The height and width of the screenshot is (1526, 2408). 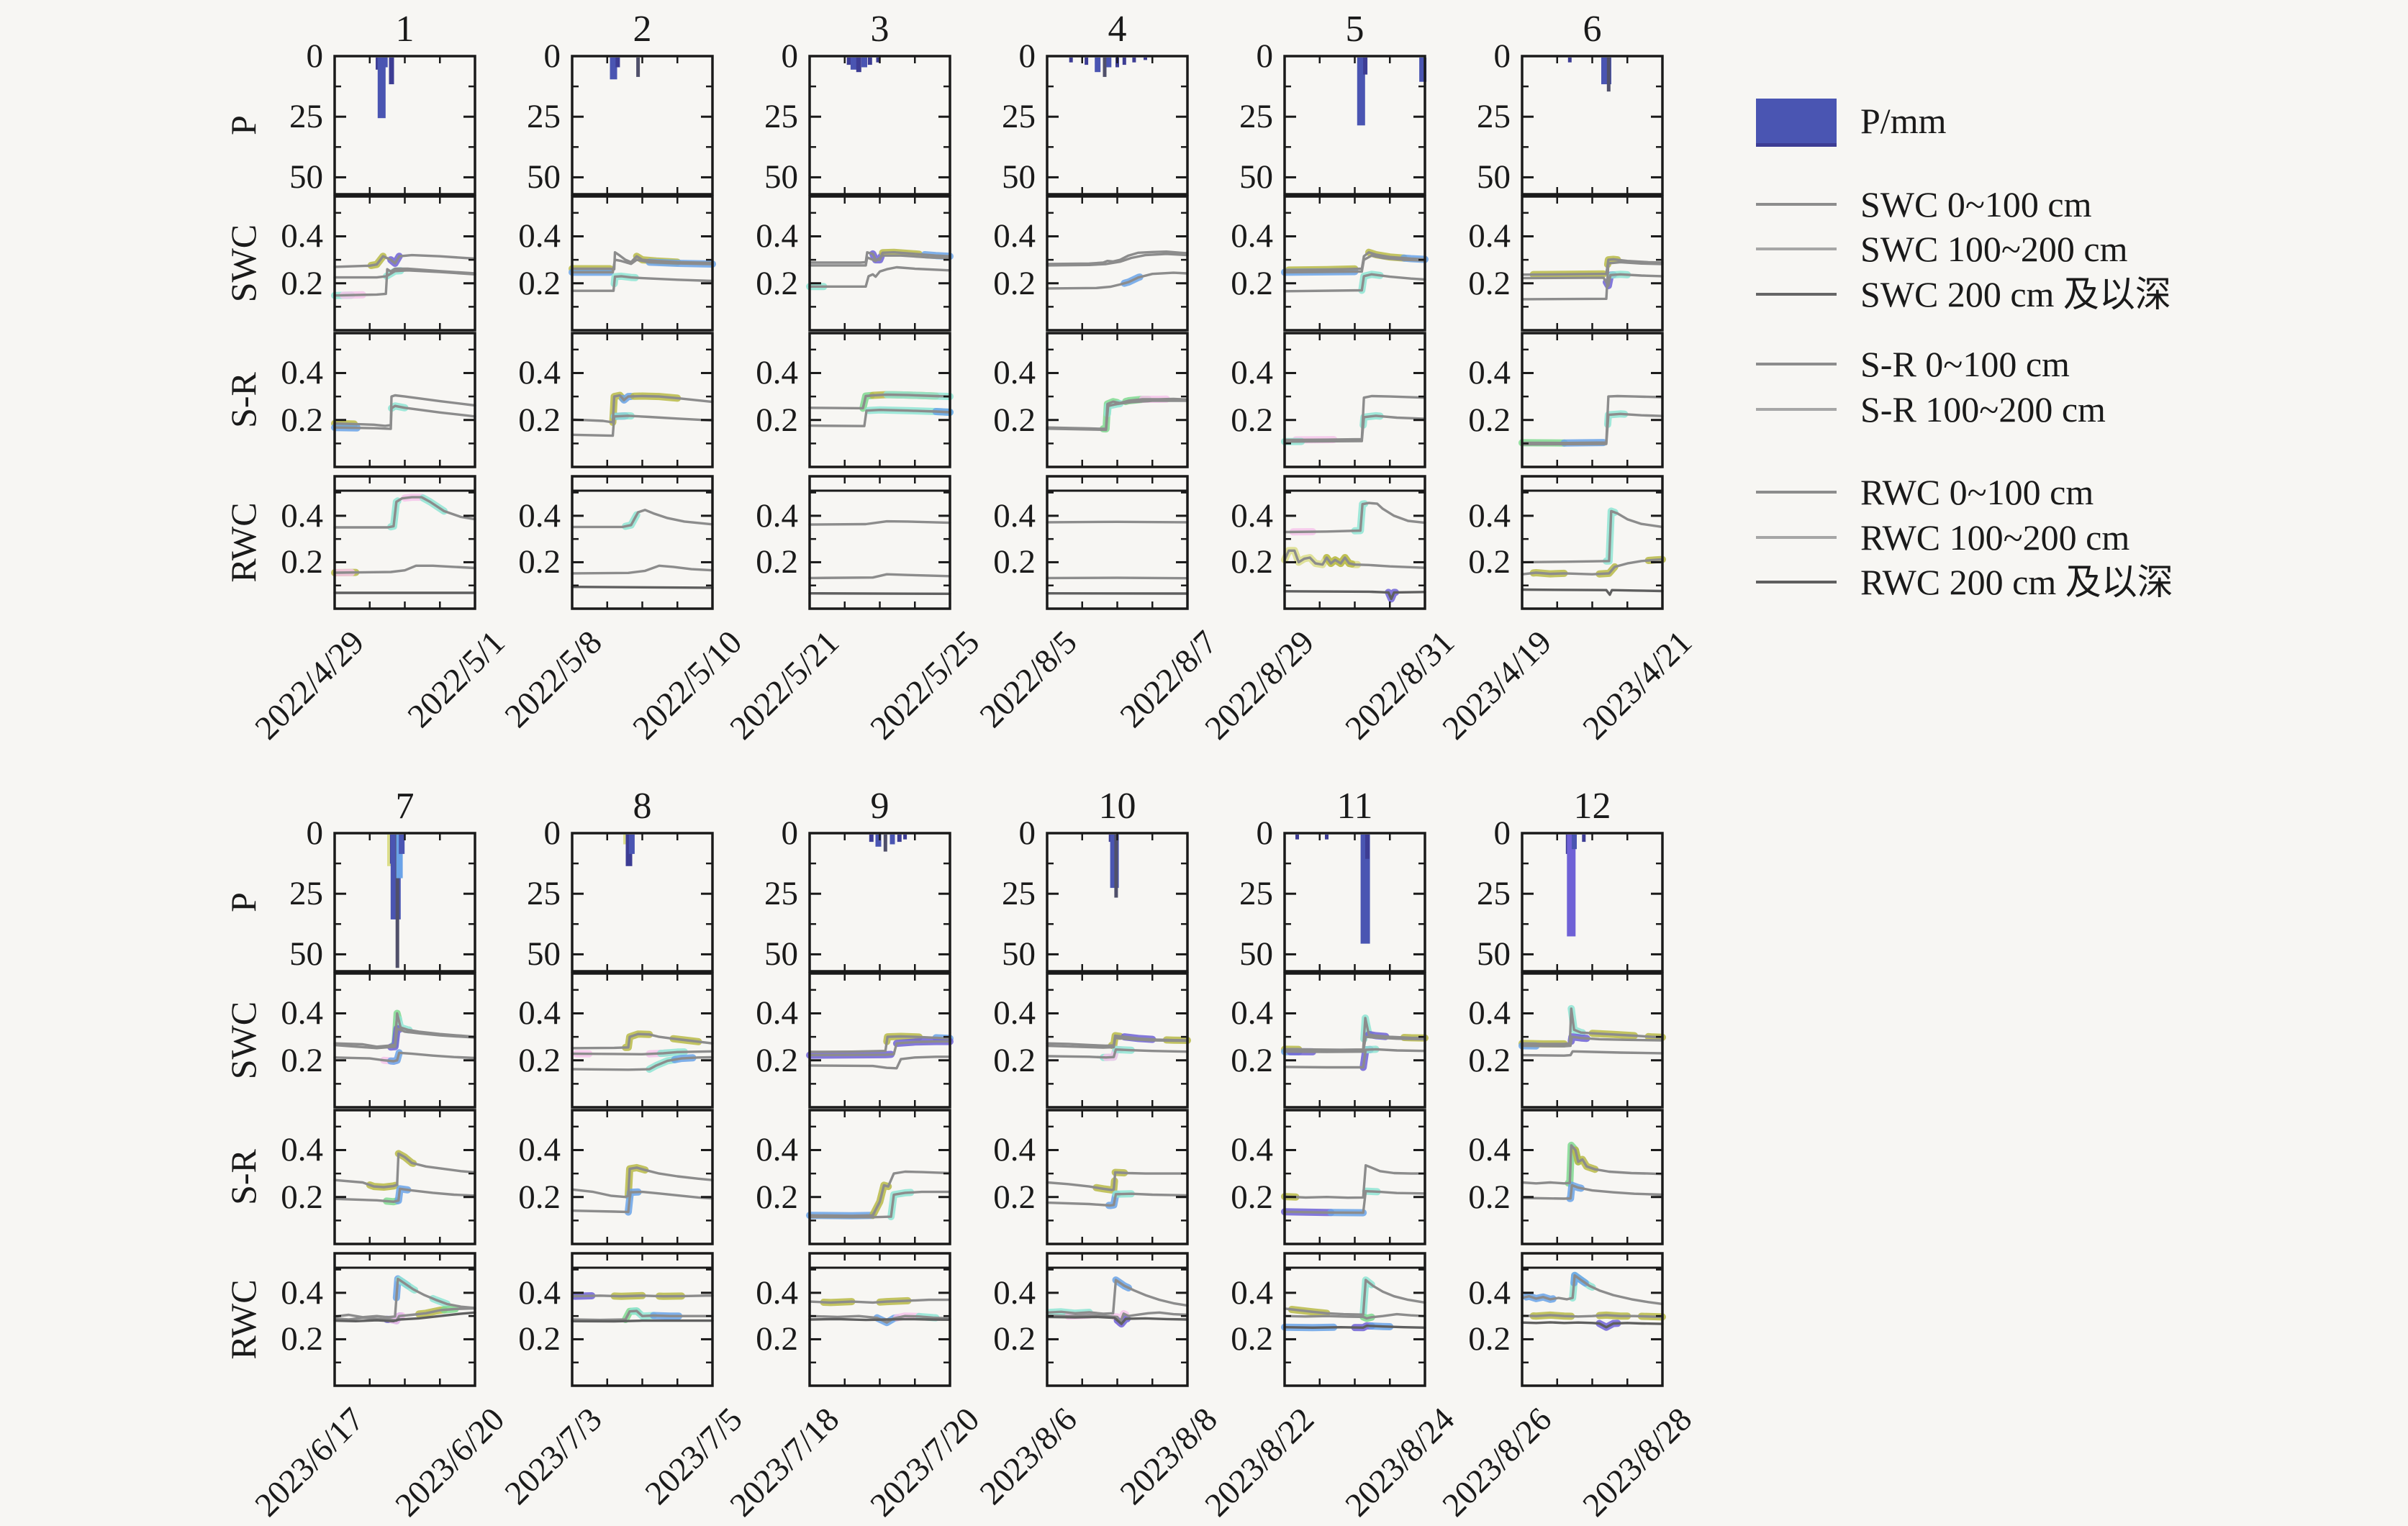 What do you see at coordinates (1592, 30) in the screenshot?
I see `panel-title-6: 6` at bounding box center [1592, 30].